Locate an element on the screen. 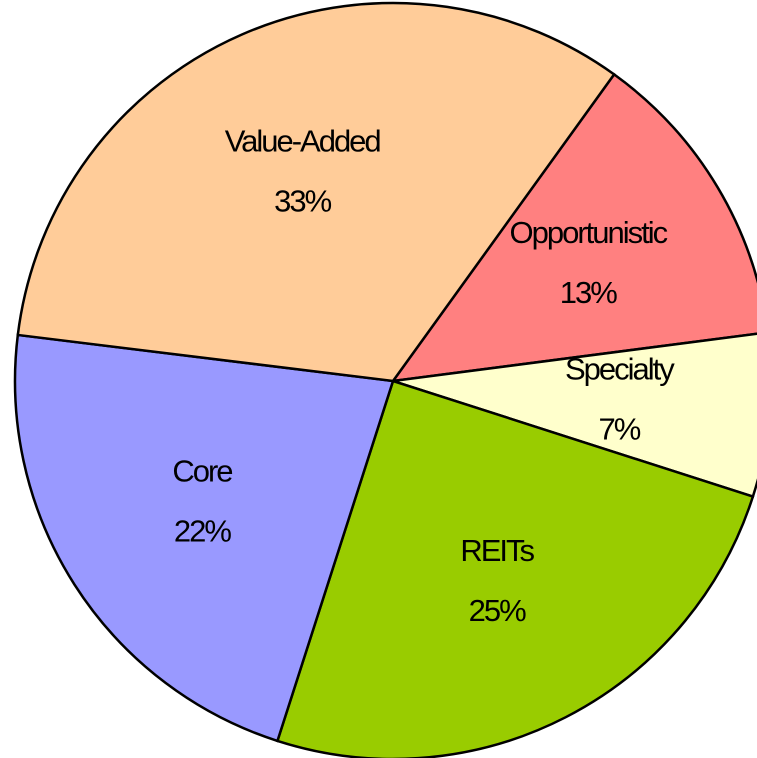 This screenshot has width=757, height=758. slice-label: Core is located at coordinates (202, 470).